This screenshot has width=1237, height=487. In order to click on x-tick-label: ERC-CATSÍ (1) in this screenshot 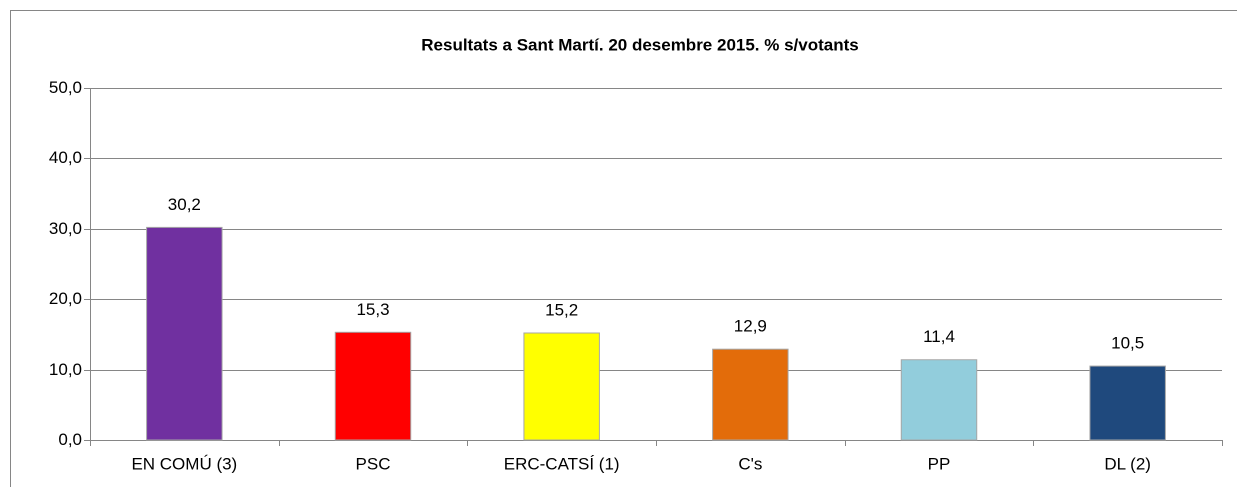, I will do `click(562, 463)`.